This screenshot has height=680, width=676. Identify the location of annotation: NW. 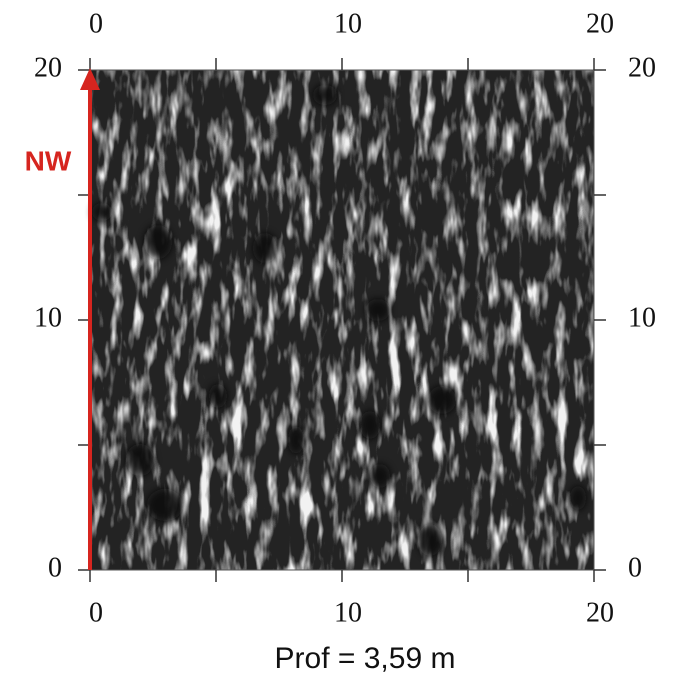
(48, 160).